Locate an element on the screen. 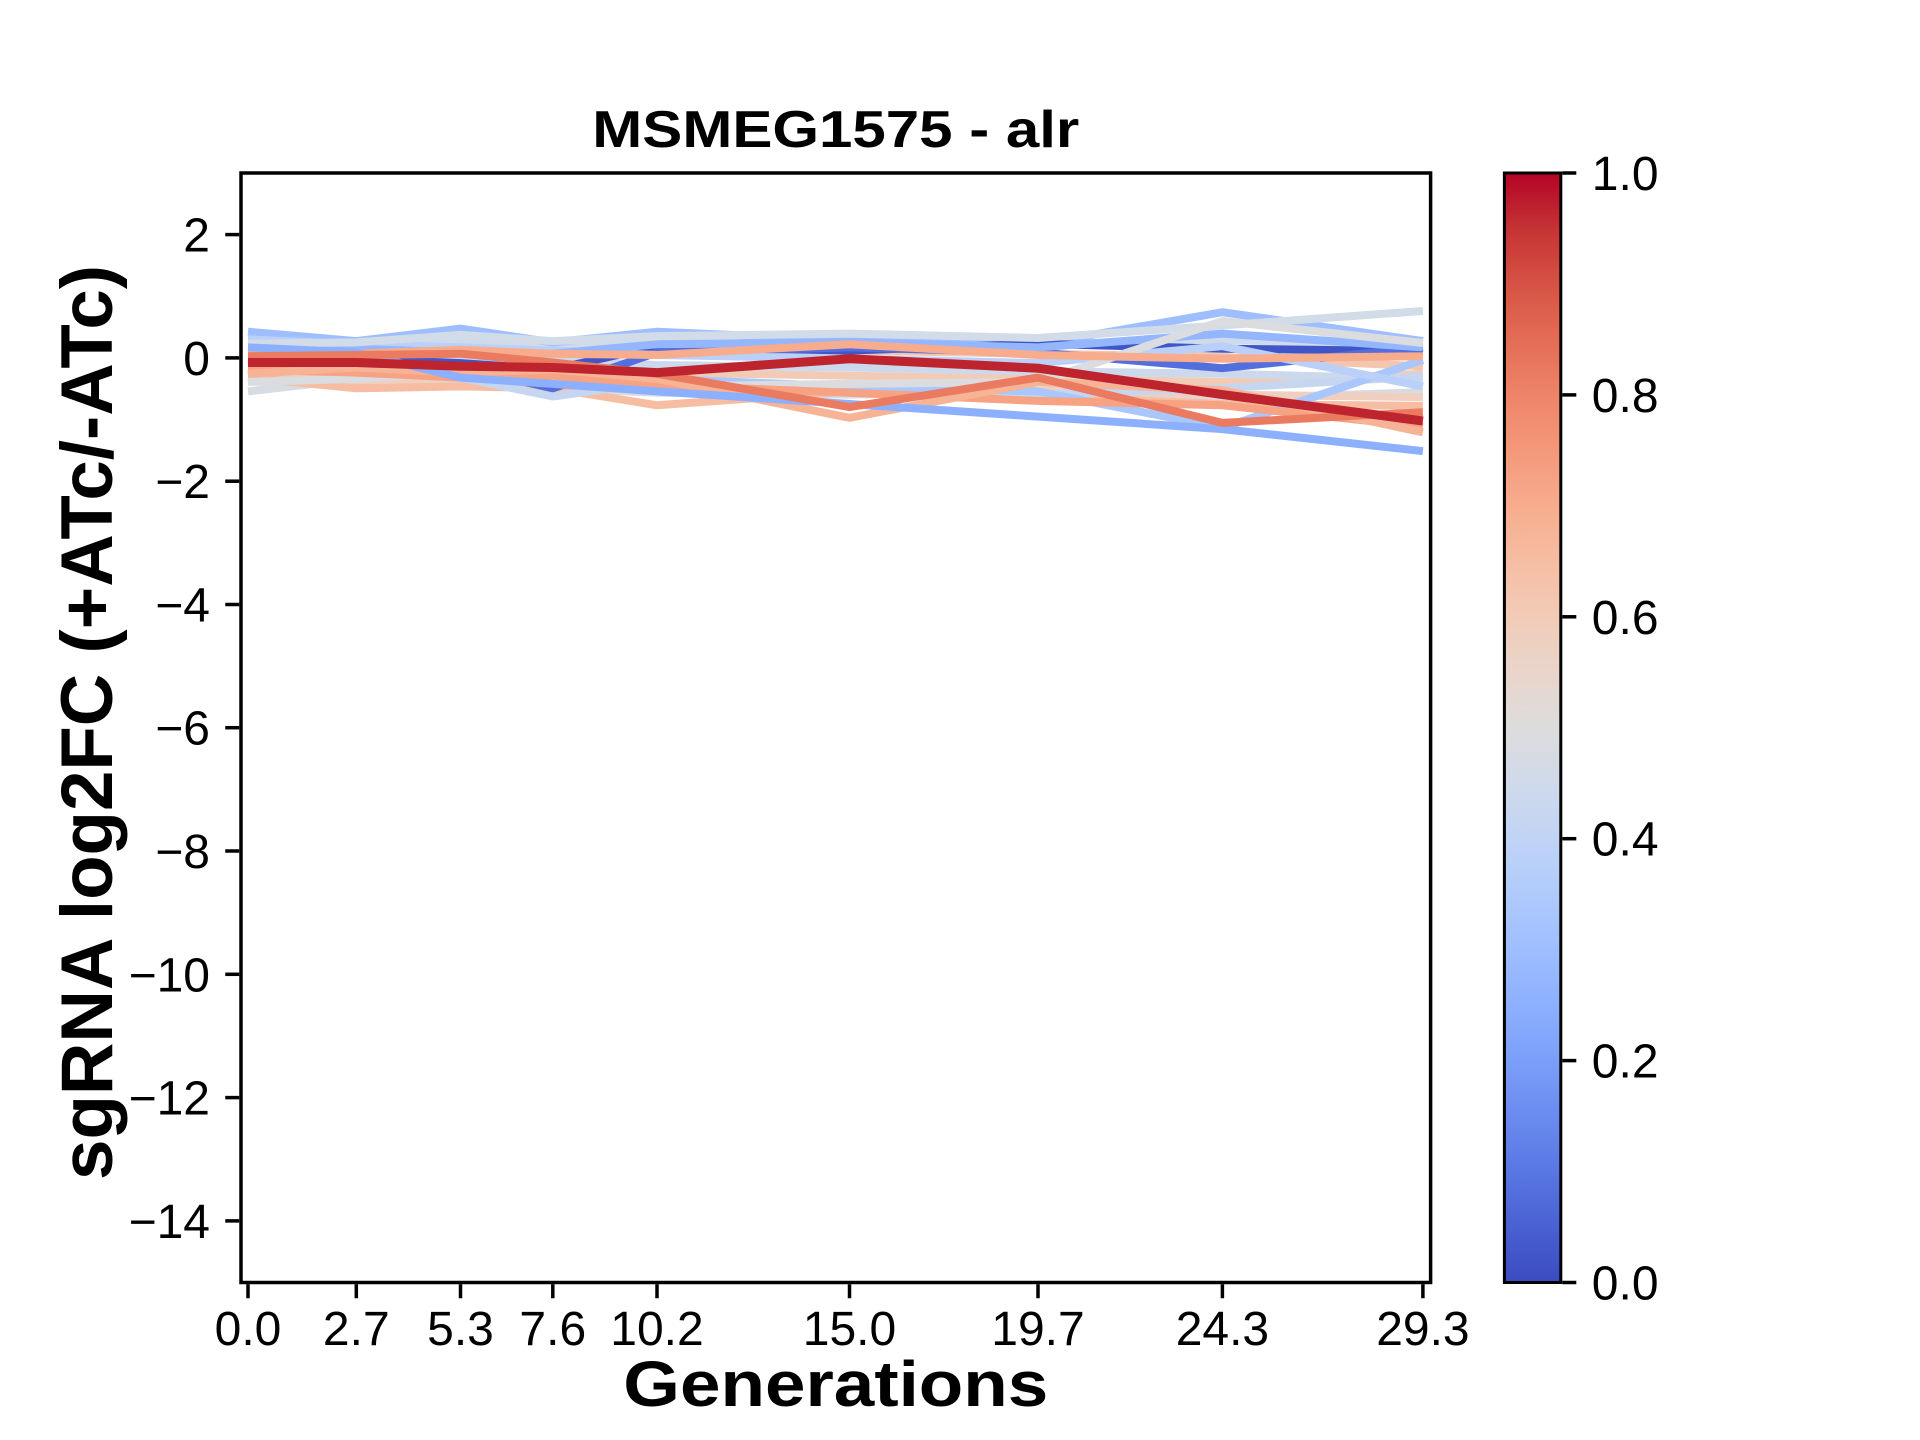  svg-text: 5.3 is located at coordinates (460, 1329).